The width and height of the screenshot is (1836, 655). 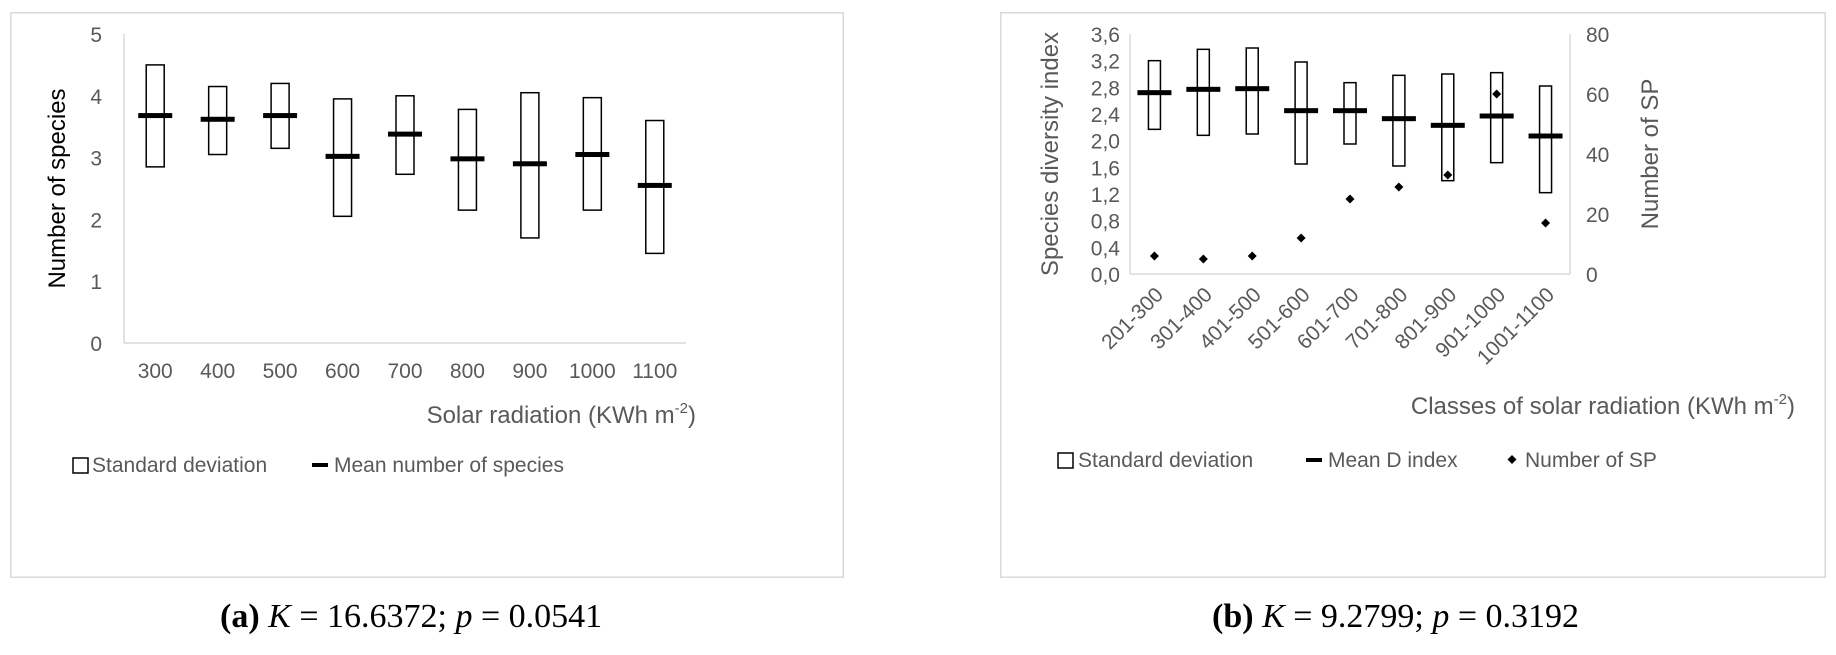 What do you see at coordinates (217, 371) in the screenshot?
I see `chart-a-xtick-1: 400` at bounding box center [217, 371].